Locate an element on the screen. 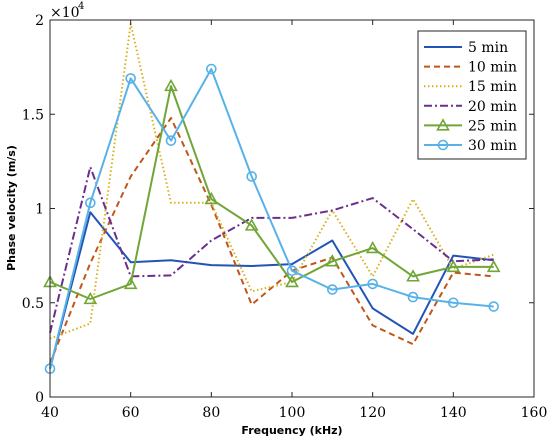 The height and width of the screenshot is (439, 550). x-tick-label: 80 is located at coordinates (211, 413).